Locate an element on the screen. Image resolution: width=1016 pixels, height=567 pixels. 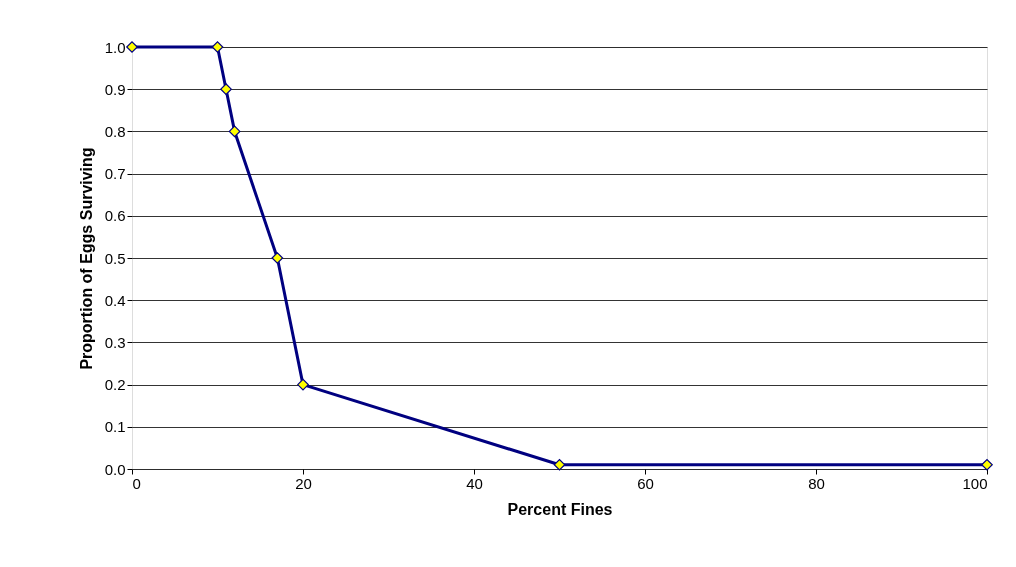
y-axis-title: Proportion of Eggs Surviving is located at coordinates (86, 258).